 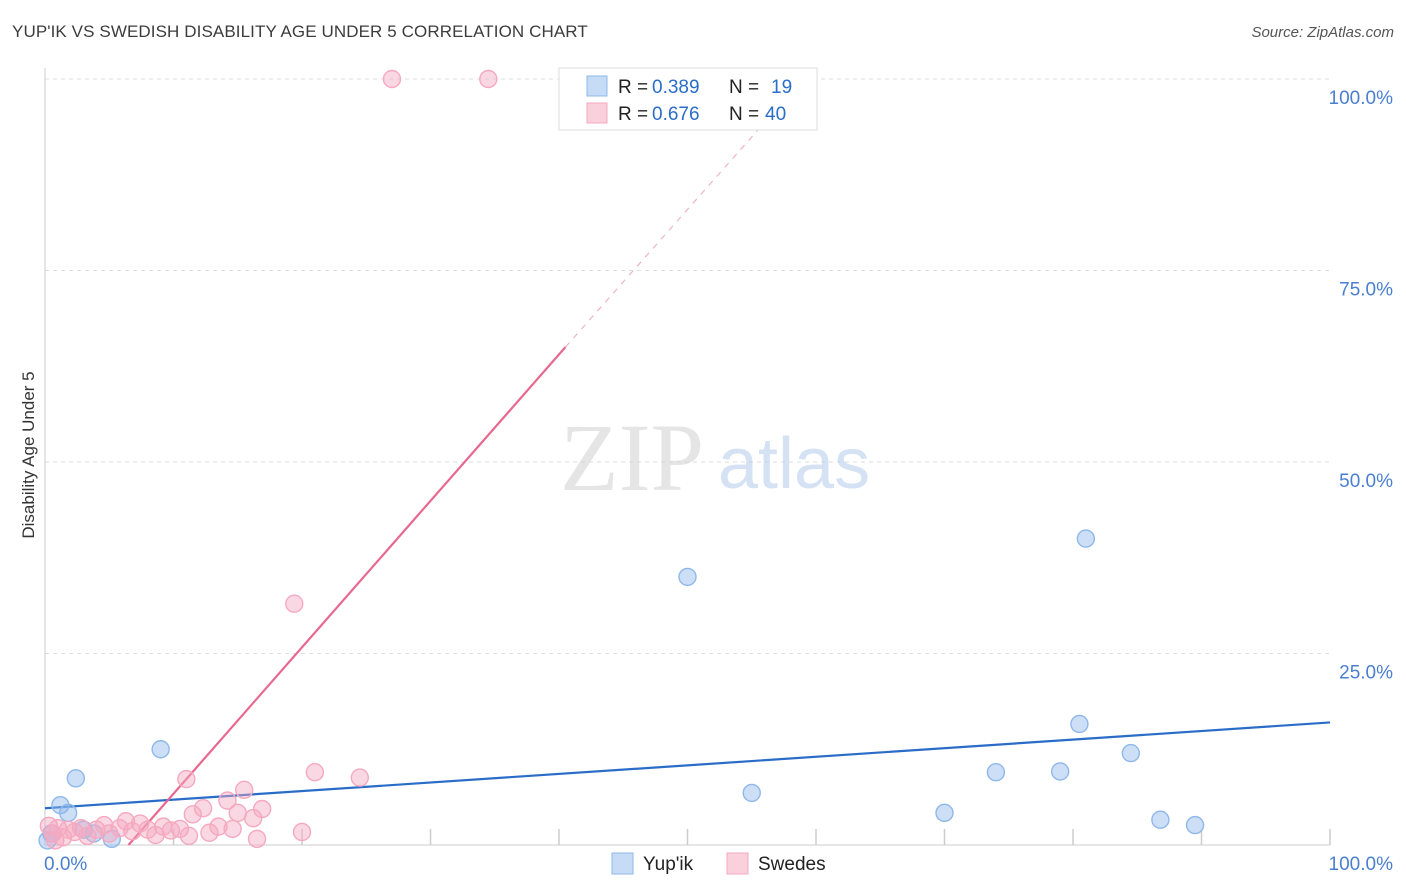 What do you see at coordinates (676, 87) in the screenshot?
I see `legend-r-value-yupik: 0.389` at bounding box center [676, 87].